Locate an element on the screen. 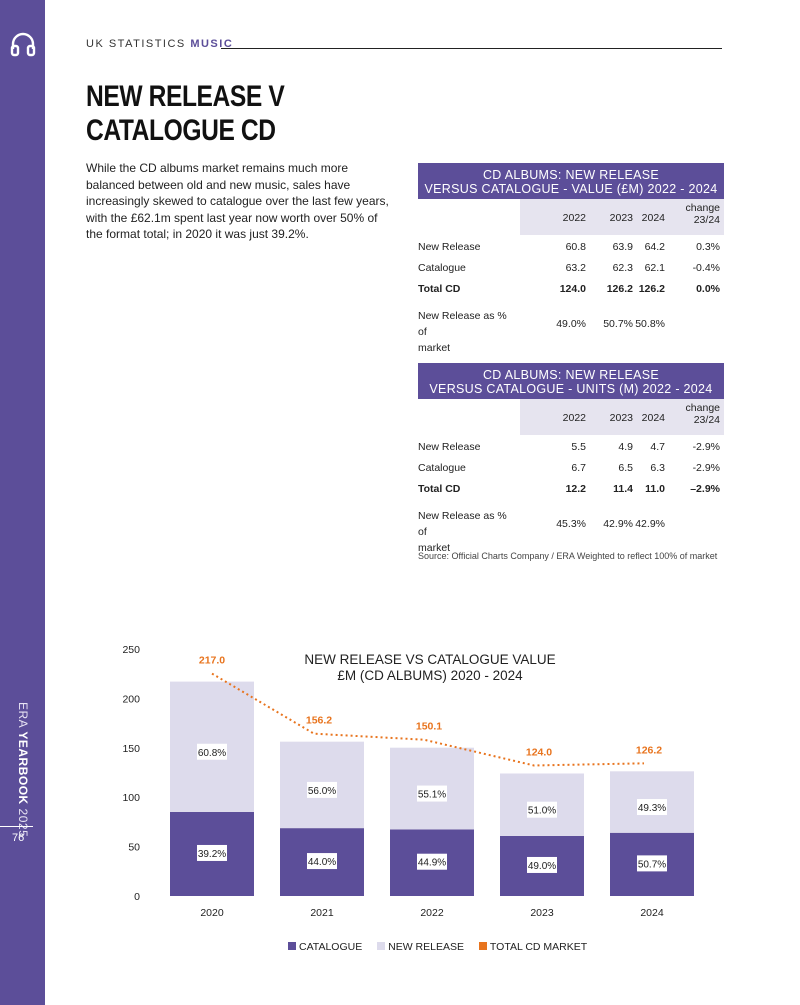 The width and height of the screenshot is (800, 1005). table-units-title-2: VERSUS CATALOGUE - UNITS (M) 2022 - 2024 is located at coordinates (571, 389).